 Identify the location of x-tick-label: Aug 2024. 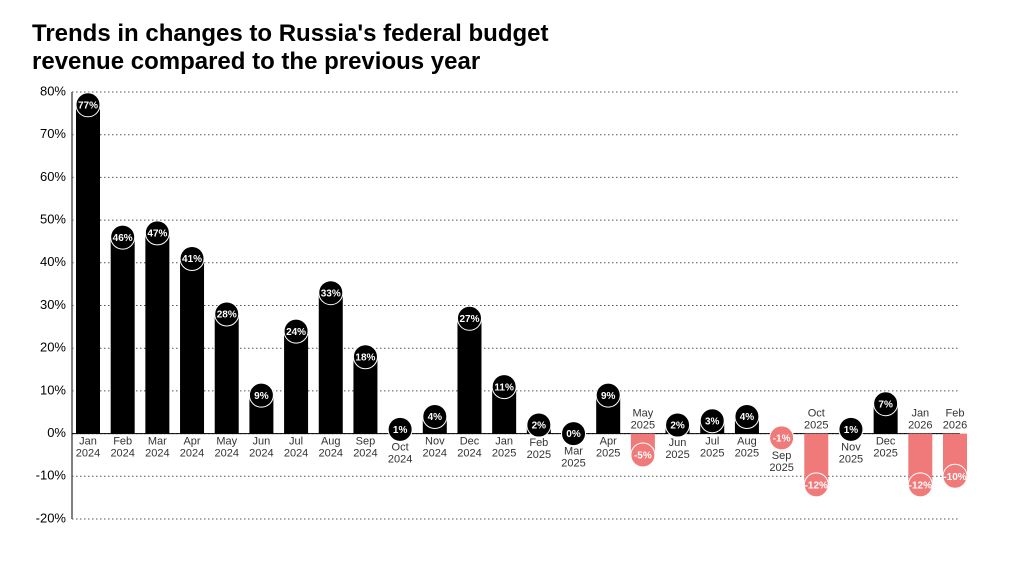
(331, 448).